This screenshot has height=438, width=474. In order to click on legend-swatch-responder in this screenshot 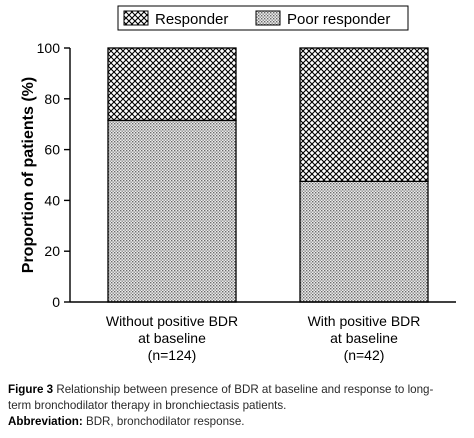, I will do `click(136, 18)`.